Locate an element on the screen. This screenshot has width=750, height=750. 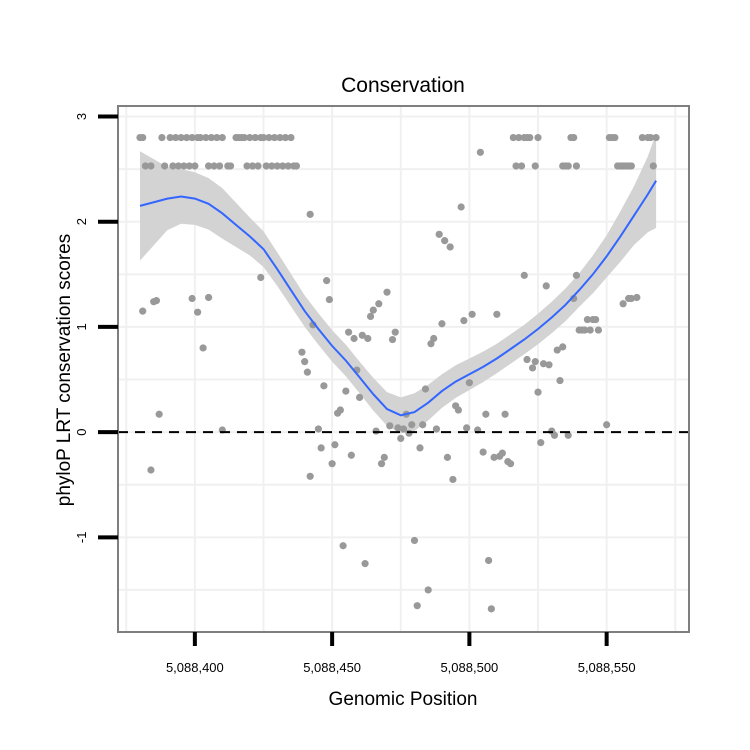
y-axis: -1 0 1 2 3 is located at coordinates (96, 328).